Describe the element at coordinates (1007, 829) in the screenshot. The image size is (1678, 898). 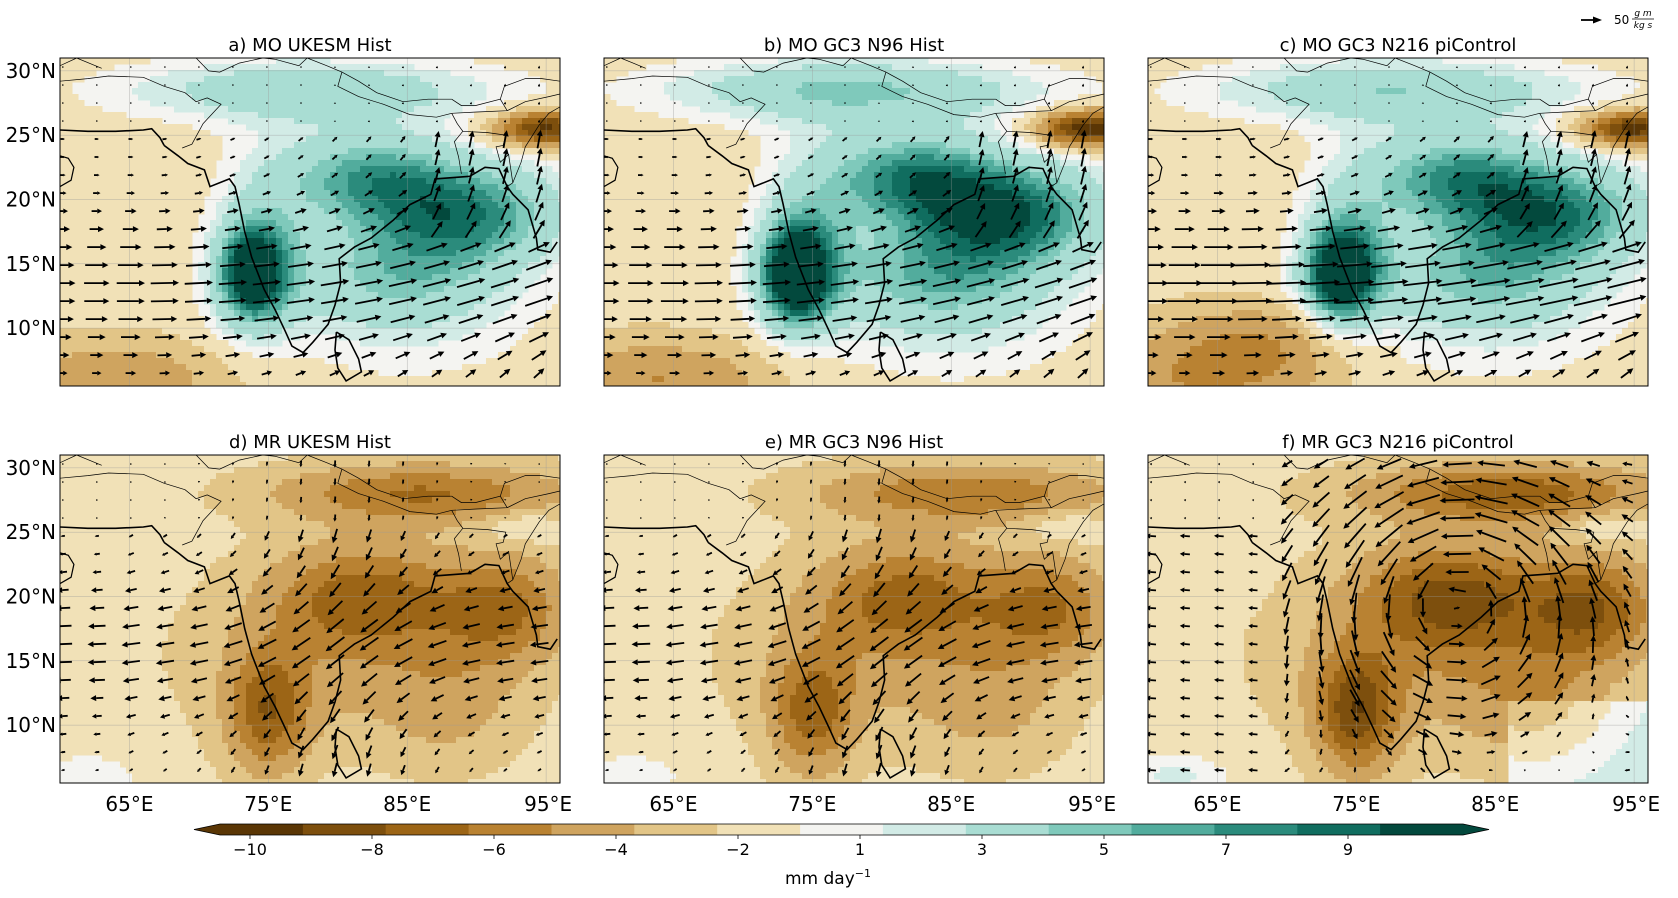
I see `colorbar-segment` at that location.